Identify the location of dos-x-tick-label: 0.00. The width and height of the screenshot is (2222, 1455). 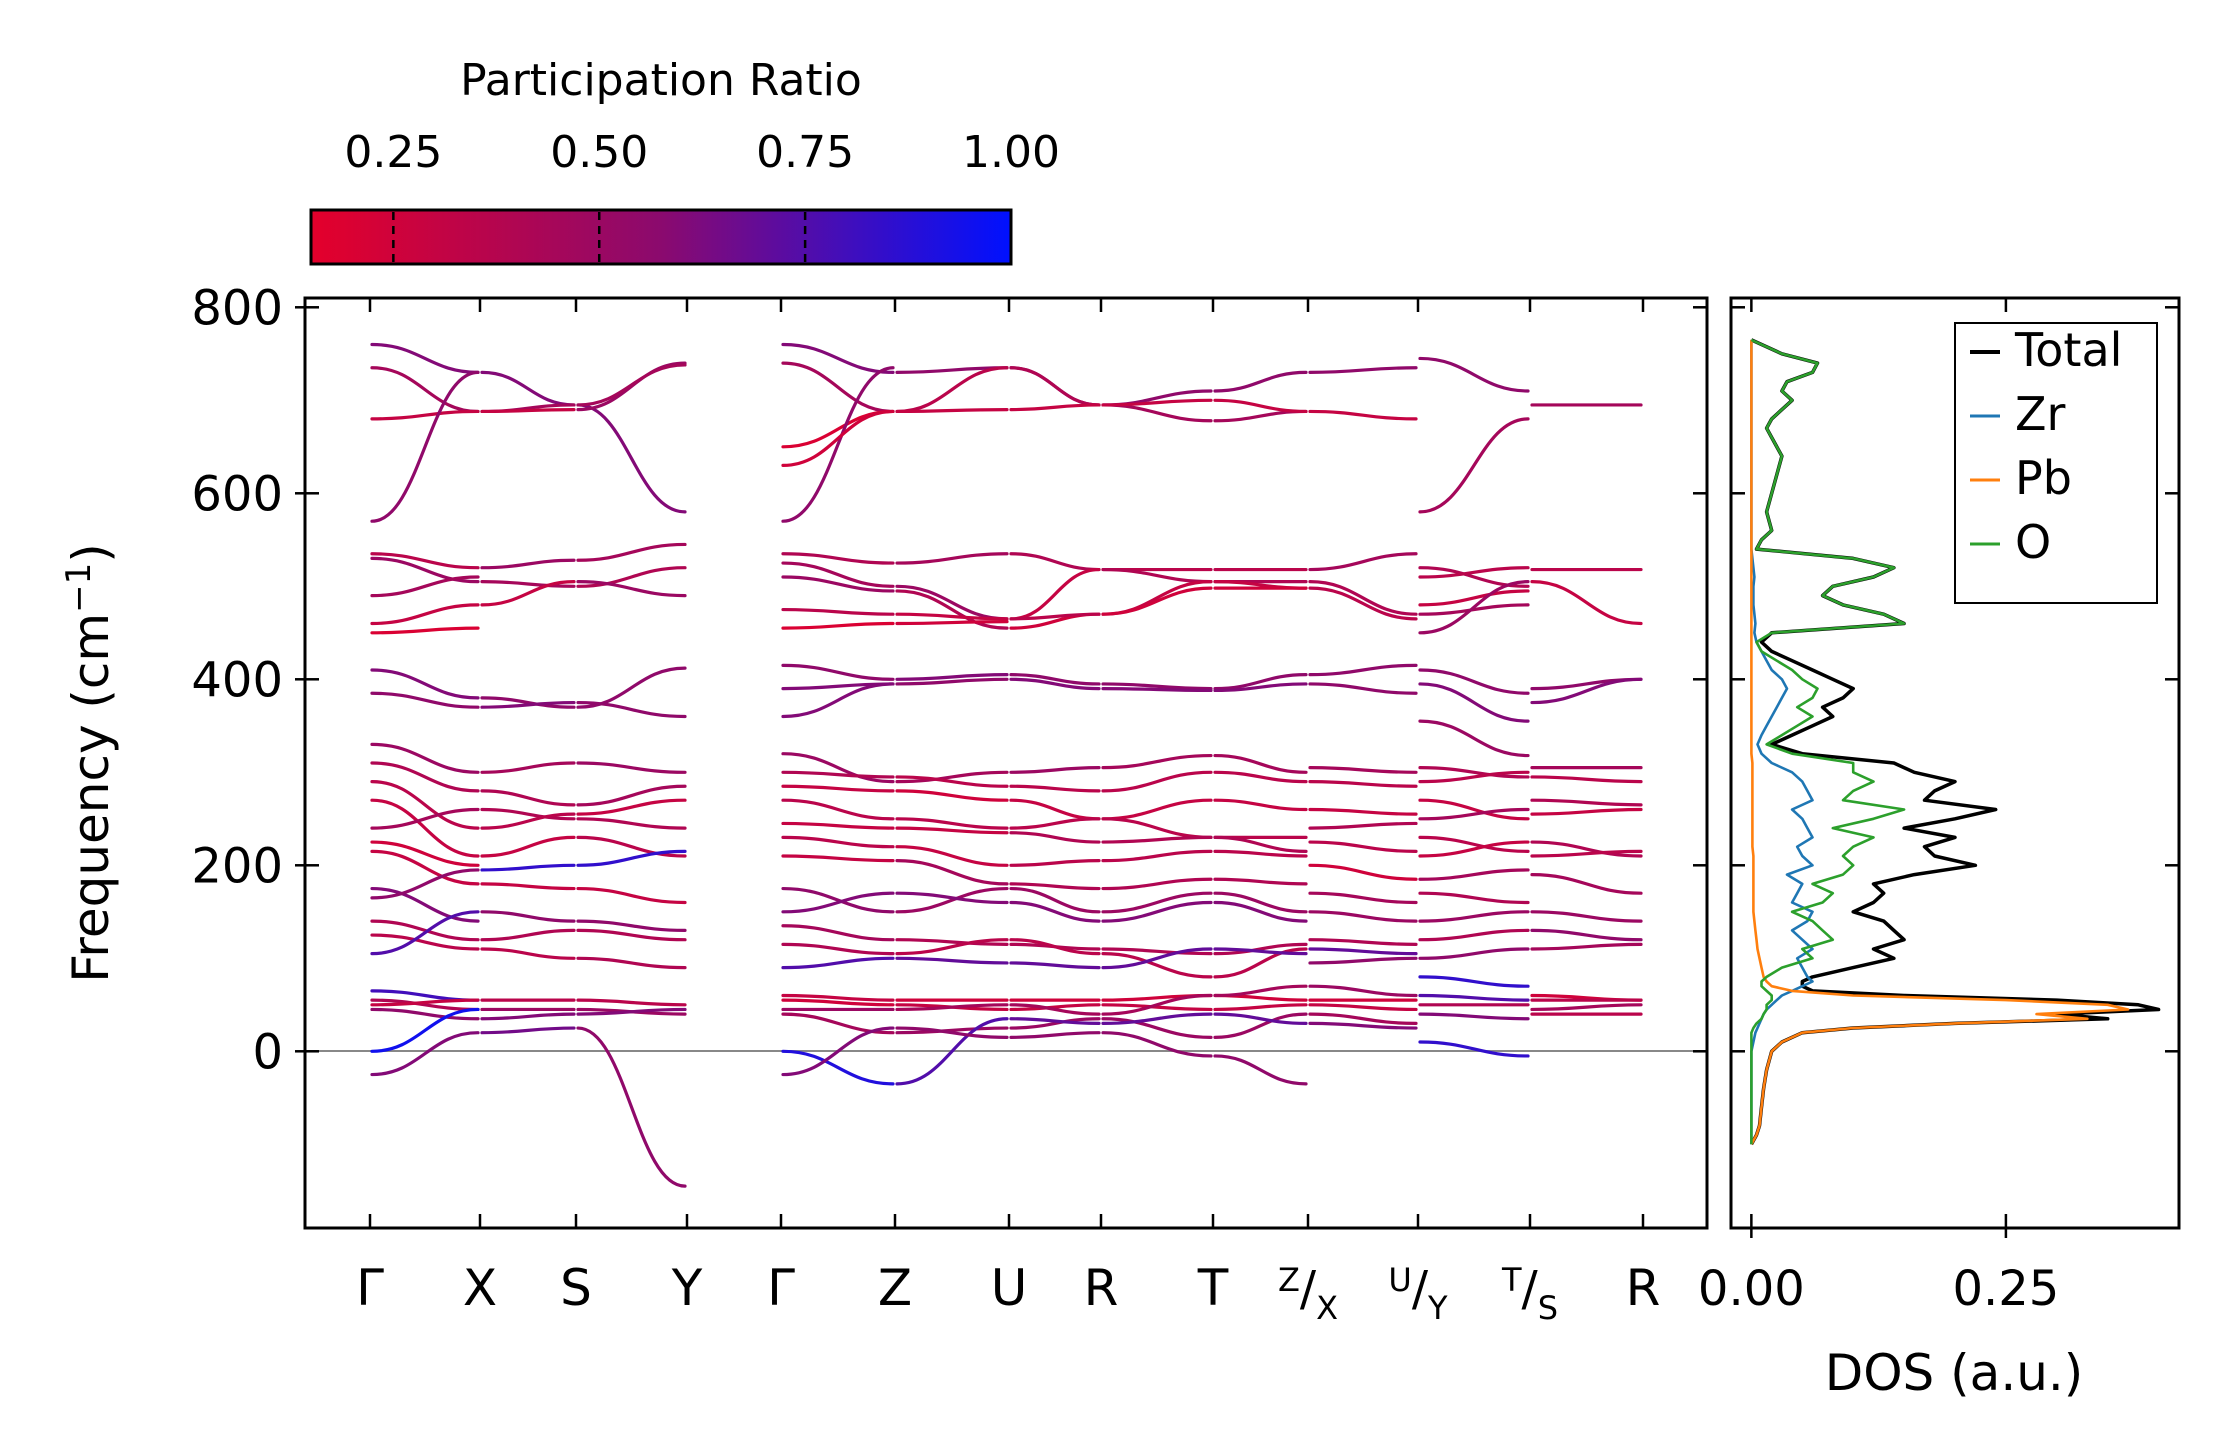
(1751, 1289).